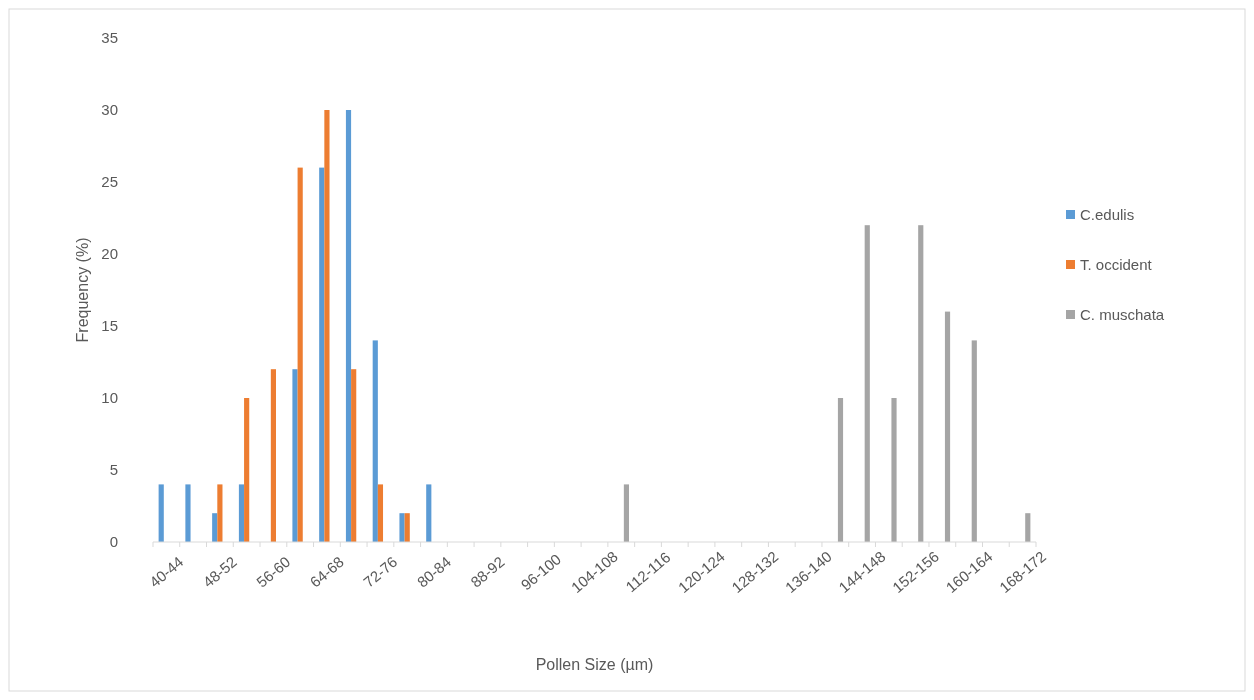  Describe the element at coordinates (109, 254) in the screenshot. I see `y-tick-label: 20` at that location.